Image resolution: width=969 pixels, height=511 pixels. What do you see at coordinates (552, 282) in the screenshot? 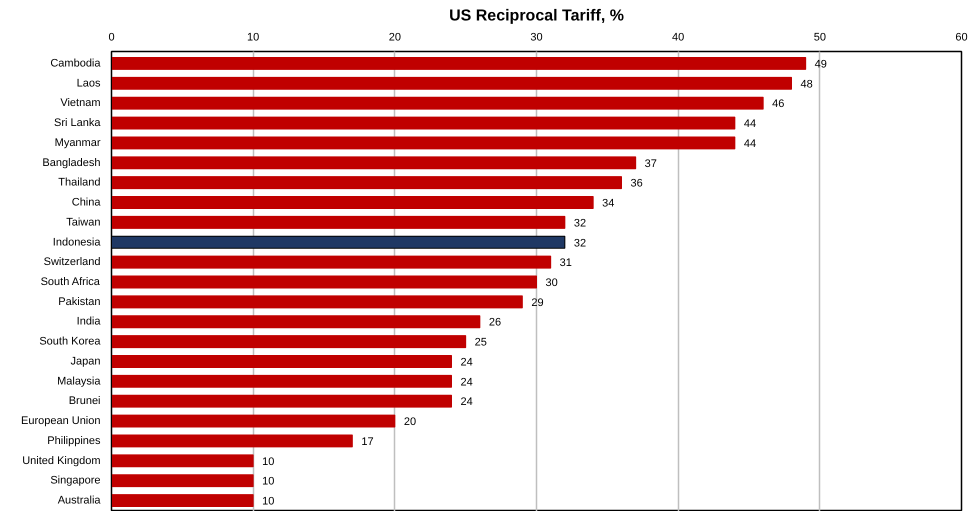
I see `data-label: 30` at bounding box center [552, 282].